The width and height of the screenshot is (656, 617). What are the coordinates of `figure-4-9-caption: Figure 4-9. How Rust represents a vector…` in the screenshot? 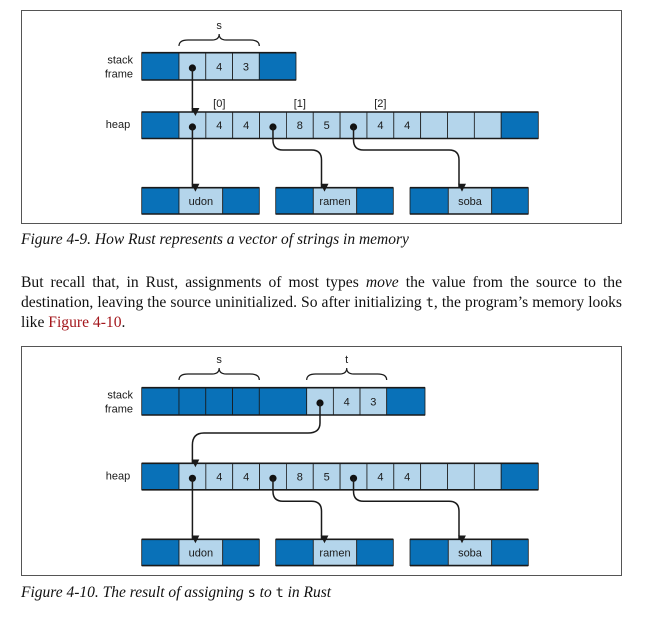 It's located at (215, 239).